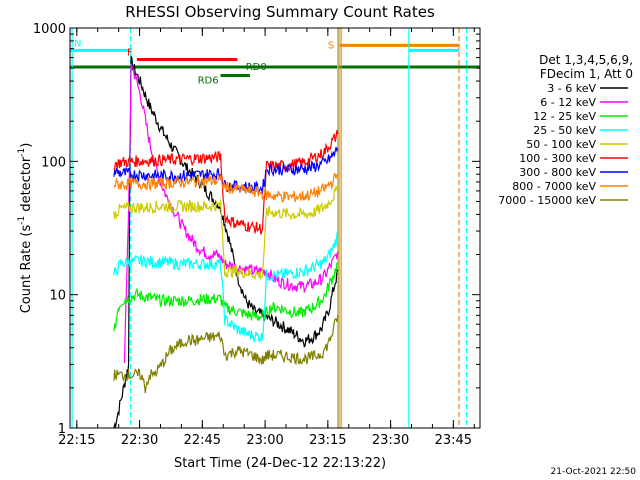 This screenshot has height=480, width=640. Describe the element at coordinates (26, 269) in the screenshot. I see `y-axis-label-main: Count Rate (s` at that location.